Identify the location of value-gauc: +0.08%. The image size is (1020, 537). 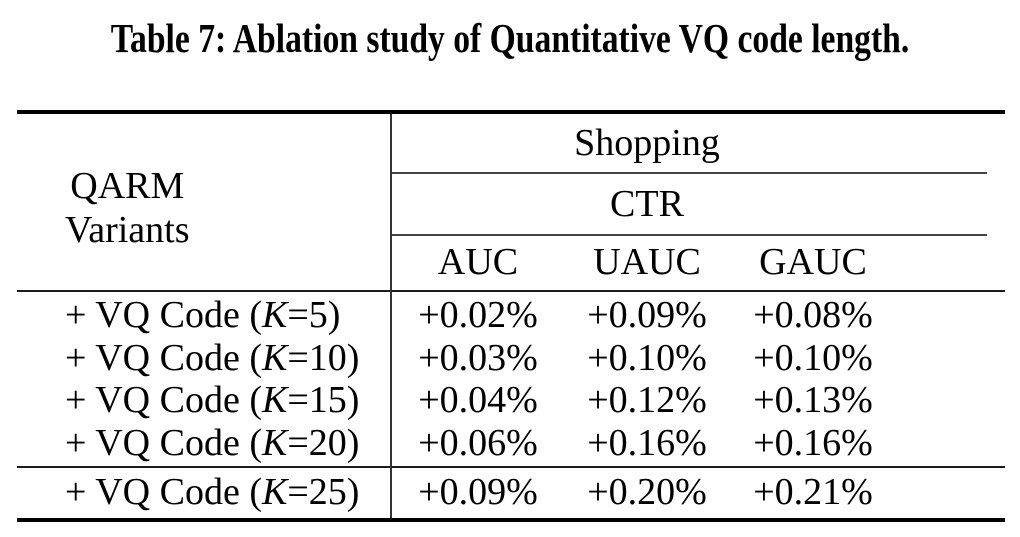
(813, 315).